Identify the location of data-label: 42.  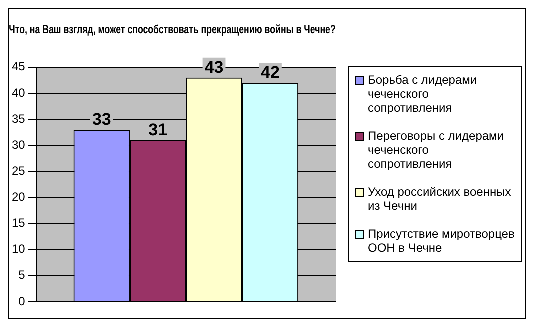
(270, 72).